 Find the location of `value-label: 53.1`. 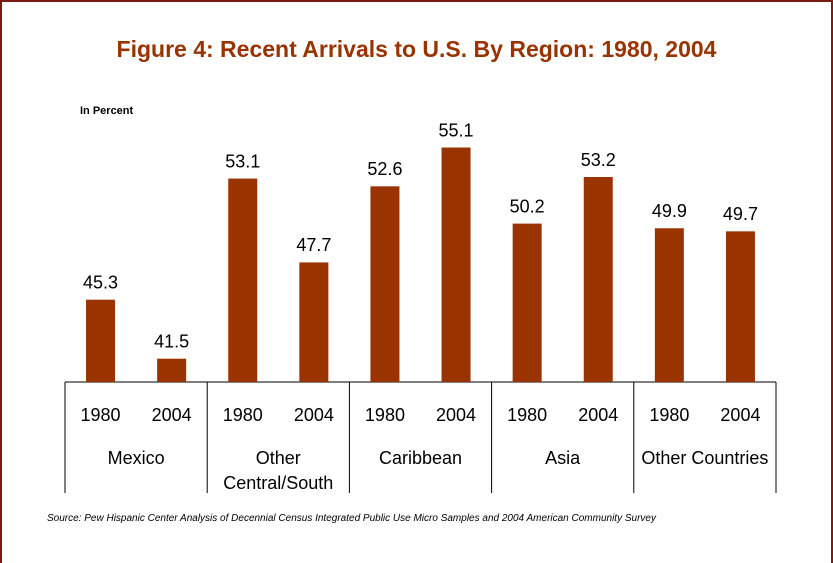

value-label: 53.1 is located at coordinates (242, 161).